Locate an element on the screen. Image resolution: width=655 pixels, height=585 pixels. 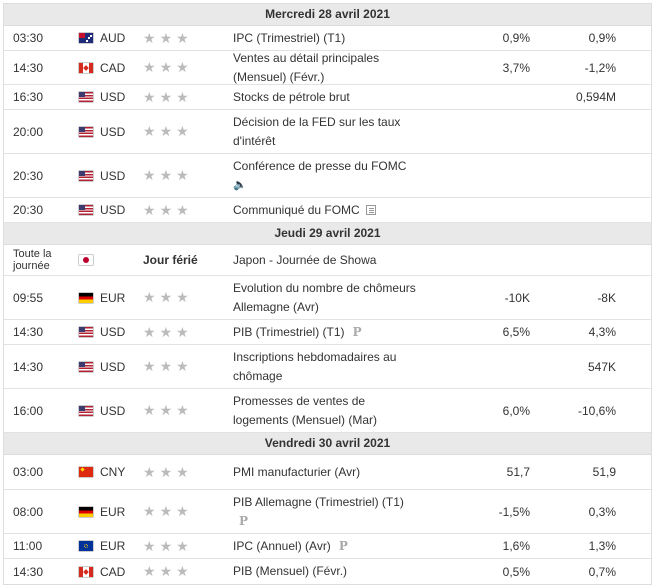
previous-value: -1,2% is located at coordinates (600, 67).